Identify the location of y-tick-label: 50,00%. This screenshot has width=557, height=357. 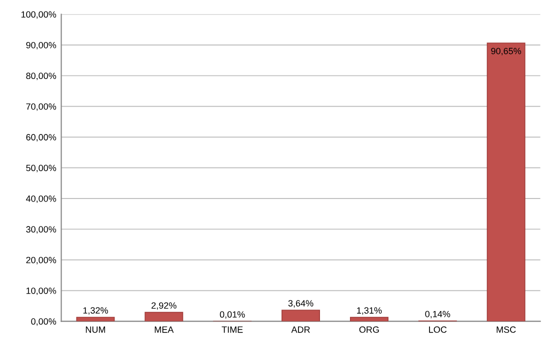
(41, 168).